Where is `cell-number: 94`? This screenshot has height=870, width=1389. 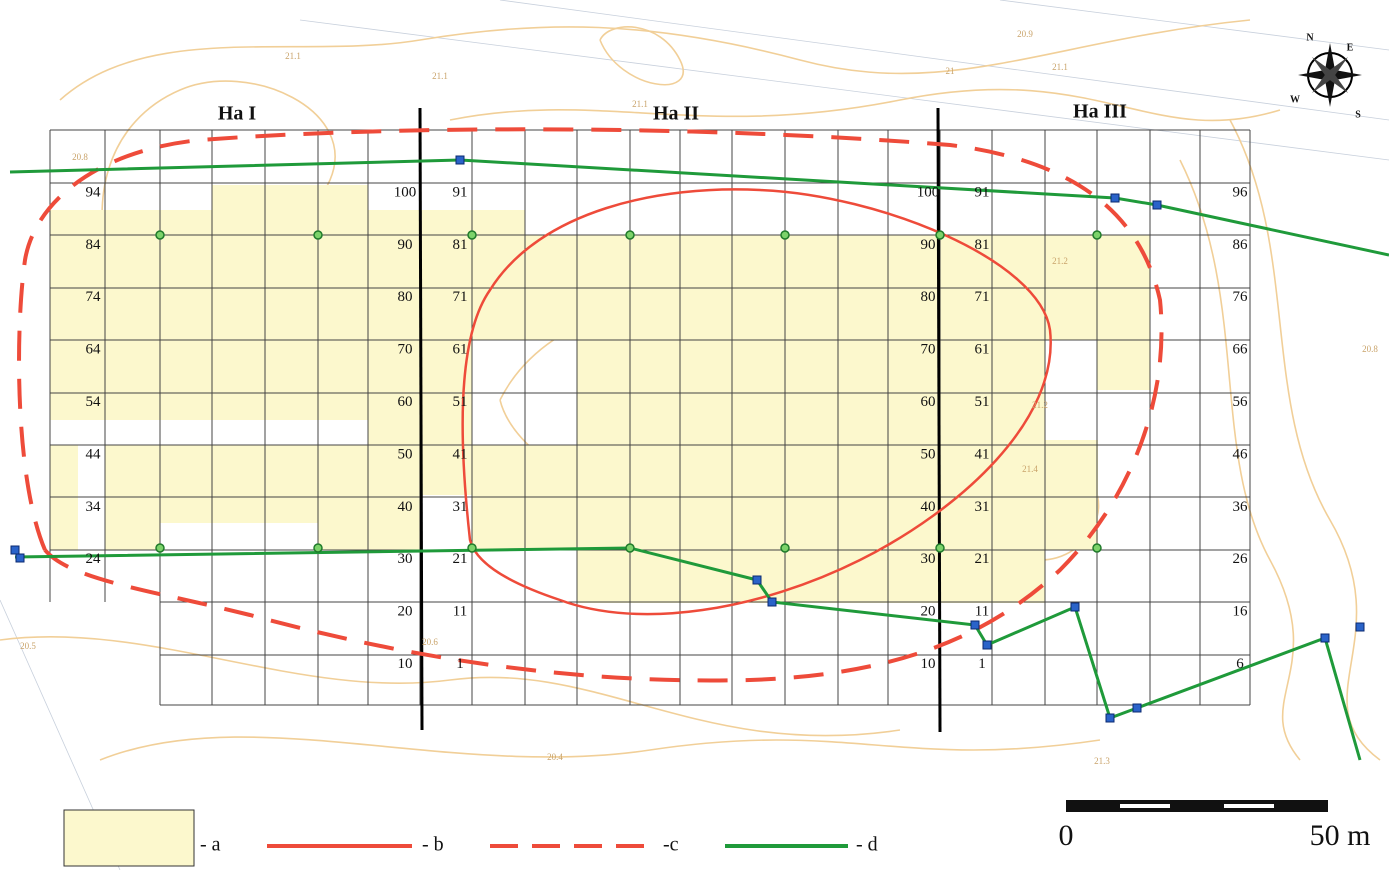 cell-number: 94 is located at coordinates (94, 192).